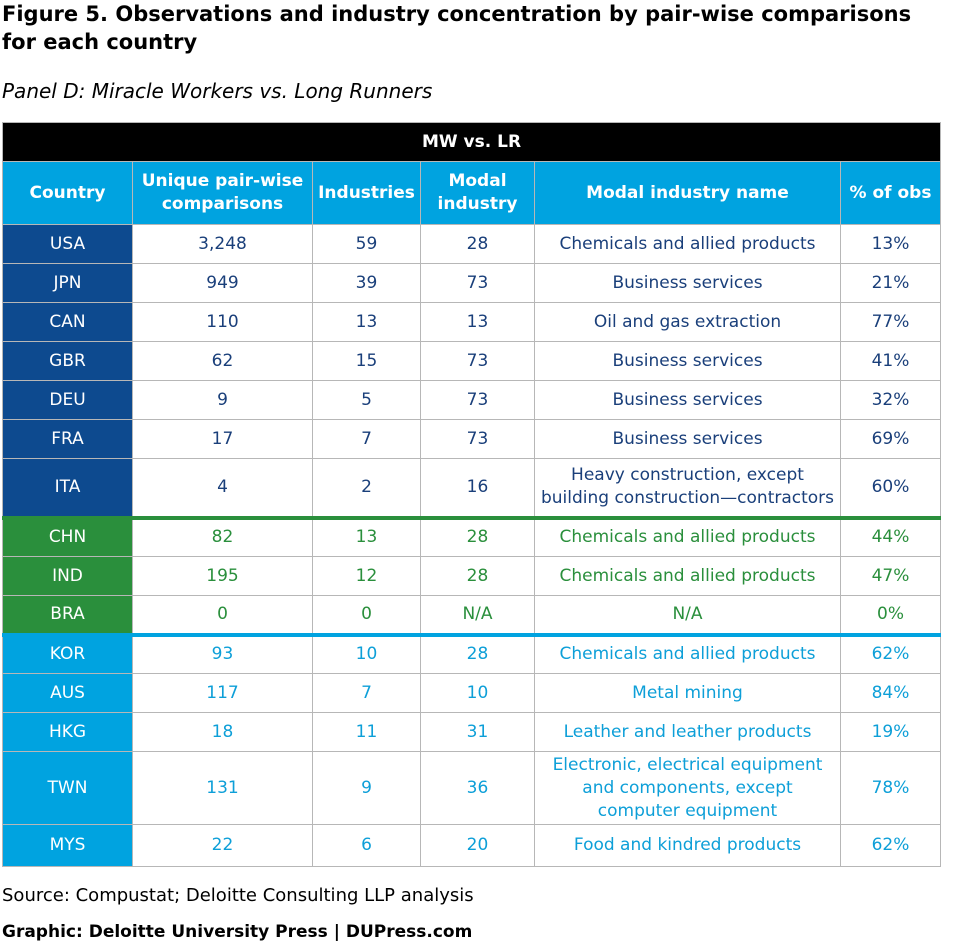 The height and width of the screenshot is (949, 960). What do you see at coordinates (67, 845) in the screenshot?
I see `cell-country: MYS` at bounding box center [67, 845].